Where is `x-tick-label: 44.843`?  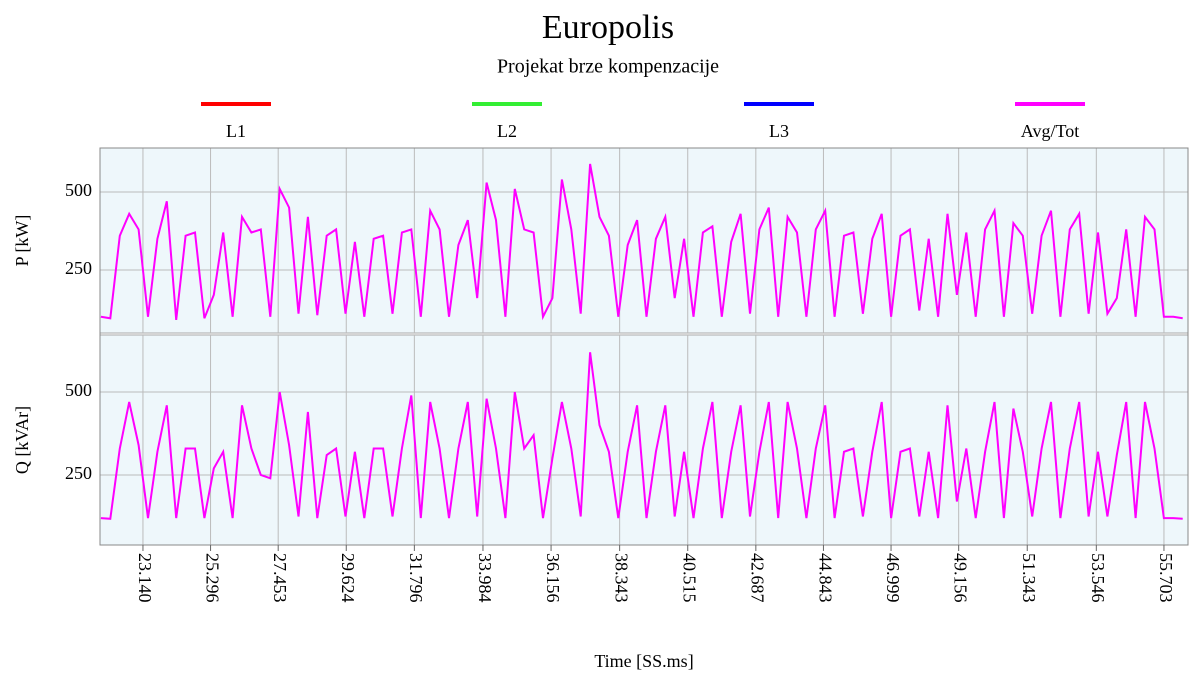 x-tick-label: 44.843 is located at coordinates (825, 578).